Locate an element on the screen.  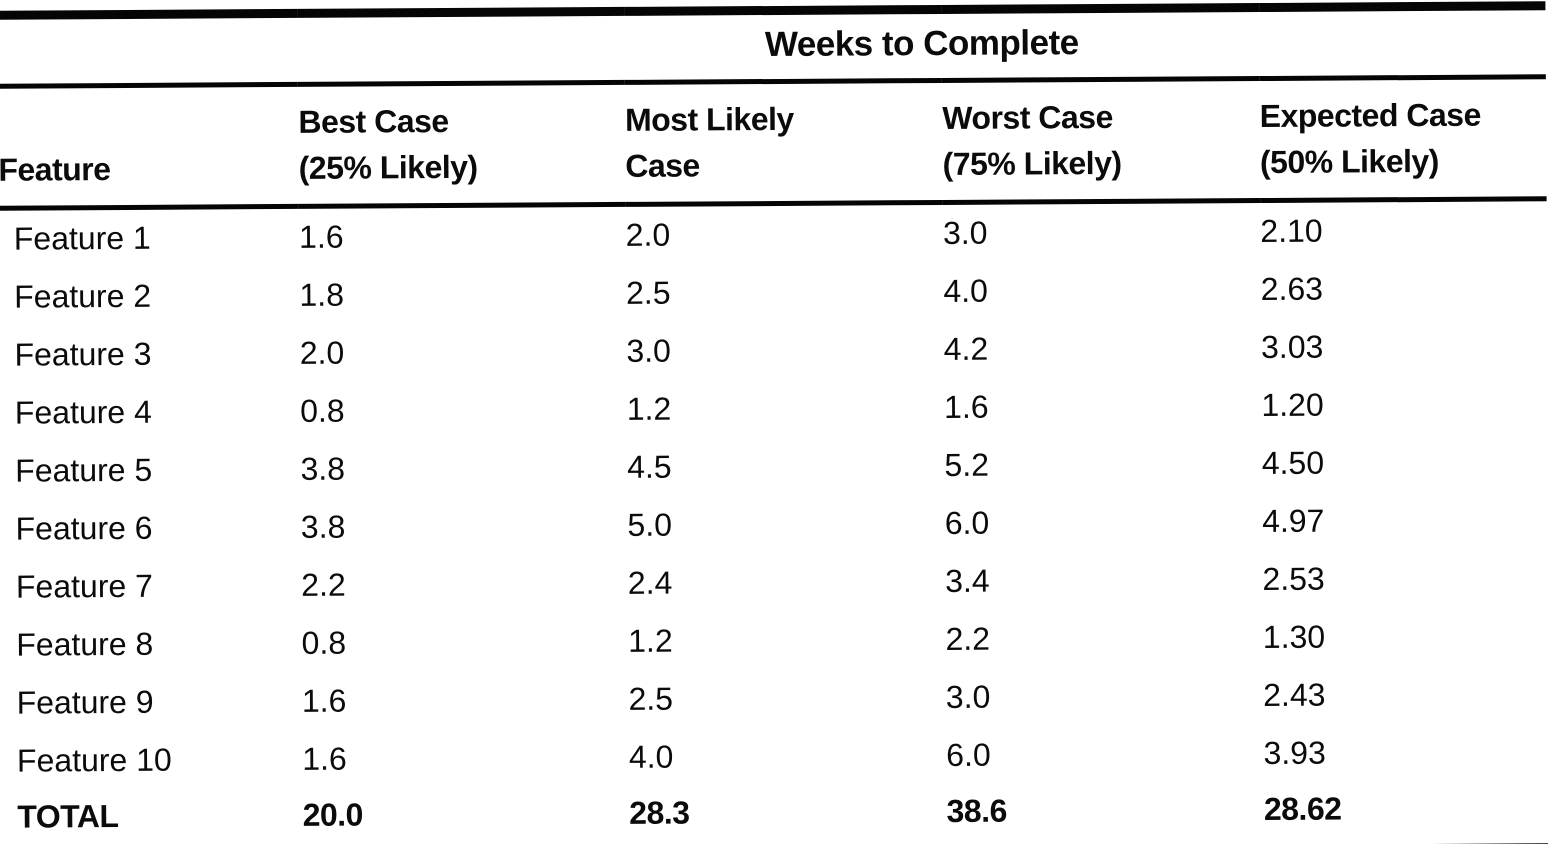
cell-expected-case: 3.93 is located at coordinates (1294, 753).